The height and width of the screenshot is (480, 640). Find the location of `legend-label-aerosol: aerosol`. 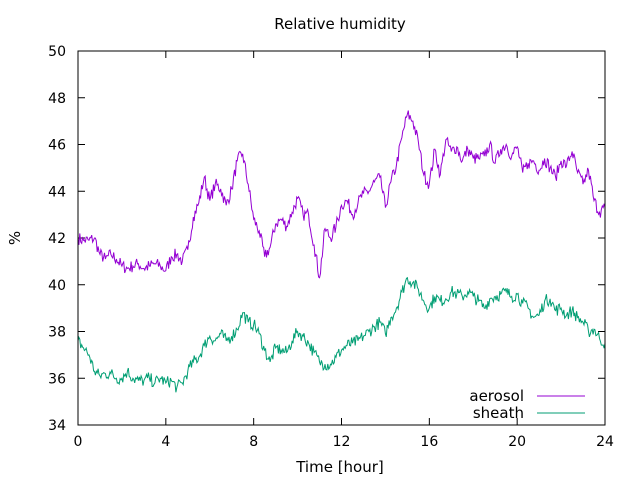

legend-label-aerosol: aerosol is located at coordinates (496, 396).